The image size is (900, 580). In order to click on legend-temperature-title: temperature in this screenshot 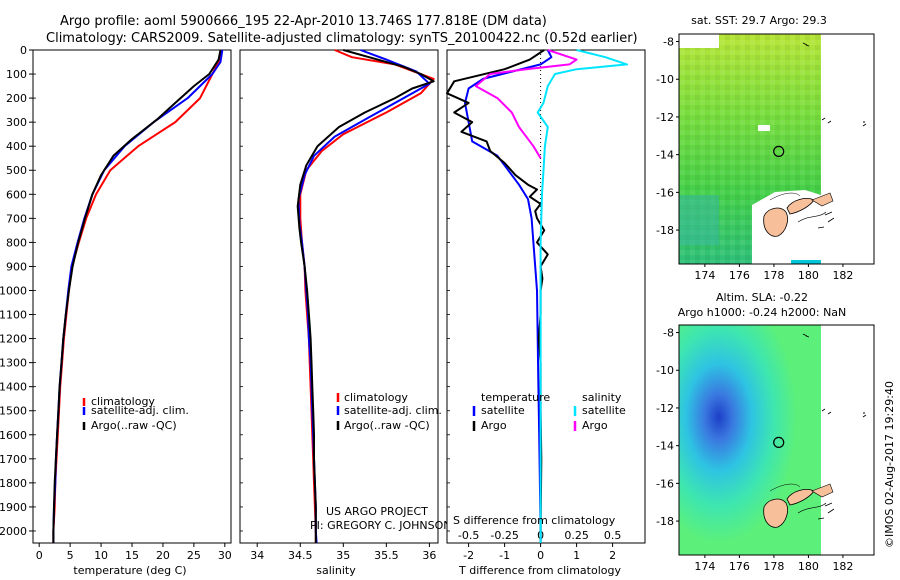, I will do `click(515, 397)`.